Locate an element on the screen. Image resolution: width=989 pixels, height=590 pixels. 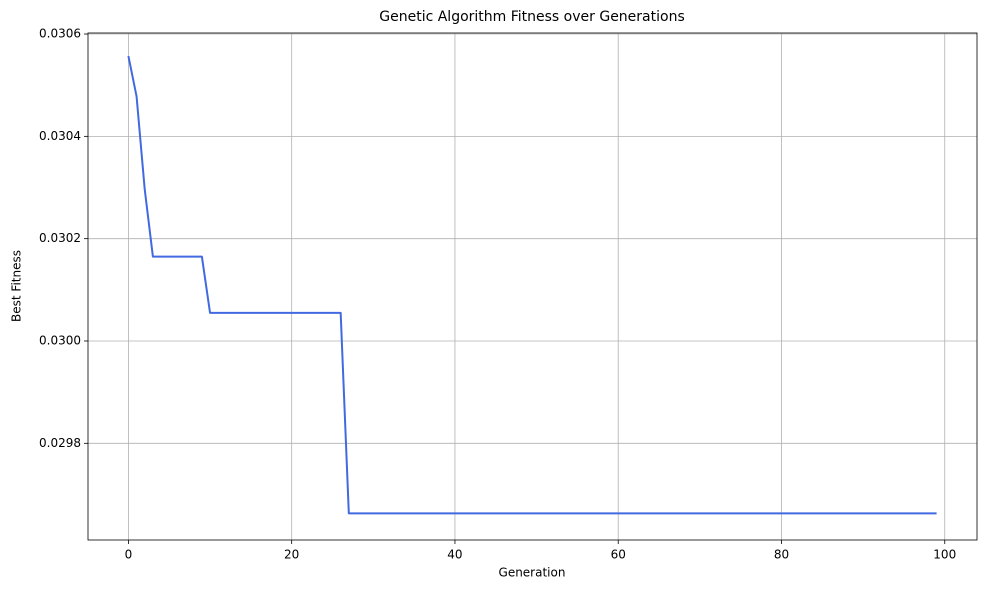
x-tick-label: 20 is located at coordinates (291, 555).